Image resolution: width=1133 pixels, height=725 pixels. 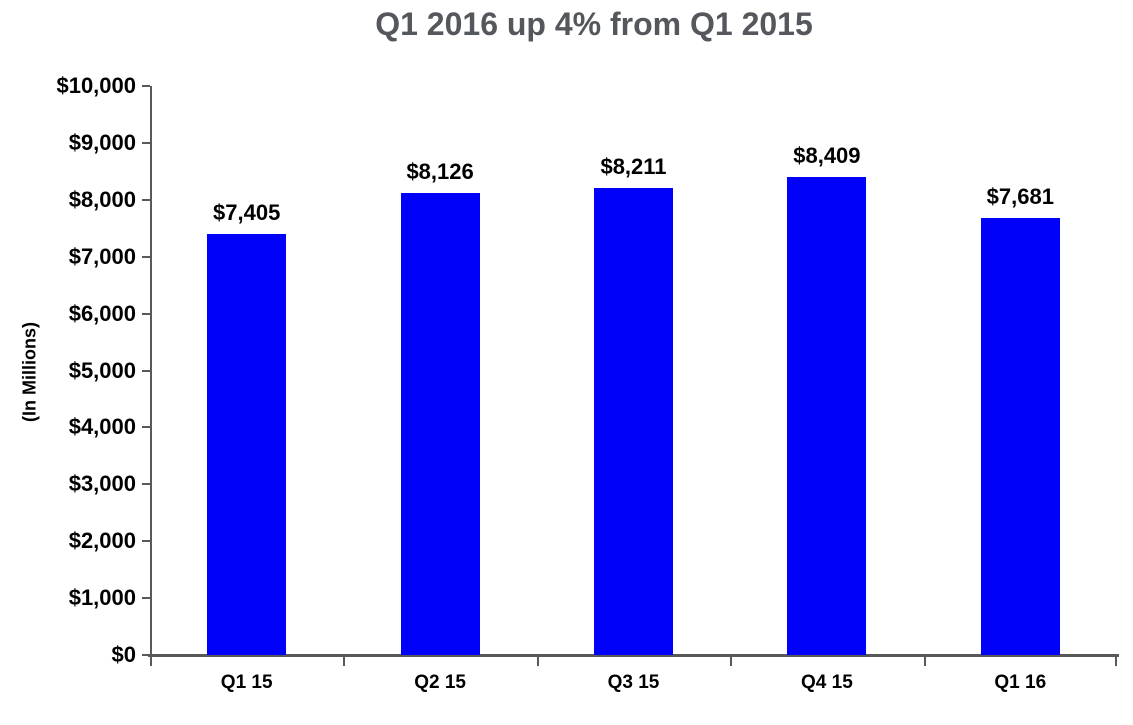 What do you see at coordinates (102, 541) in the screenshot?
I see `y-tick-label: $2,000` at bounding box center [102, 541].